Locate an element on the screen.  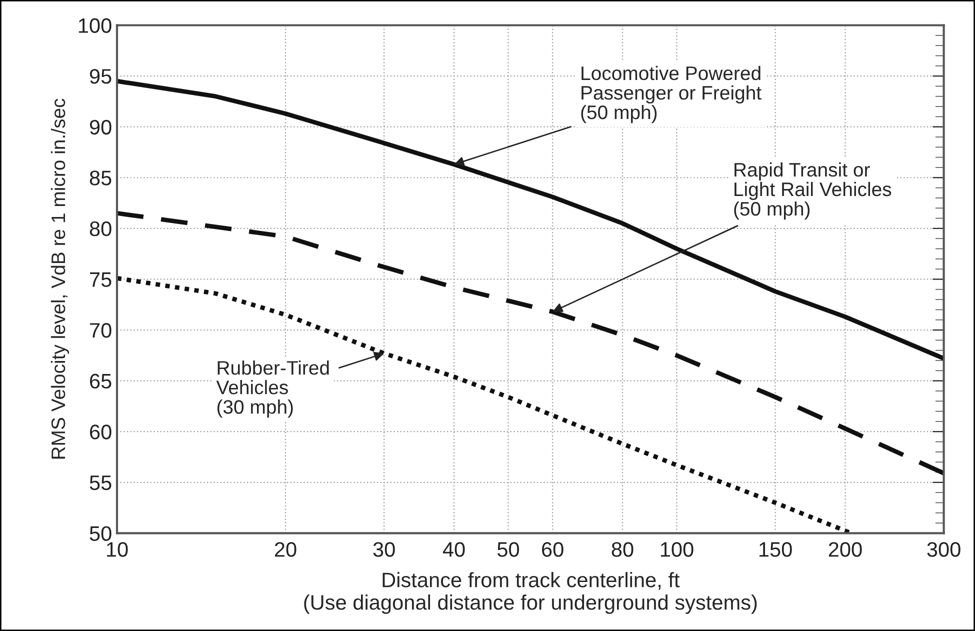
y-tick-label: 80 is located at coordinates (101, 228).